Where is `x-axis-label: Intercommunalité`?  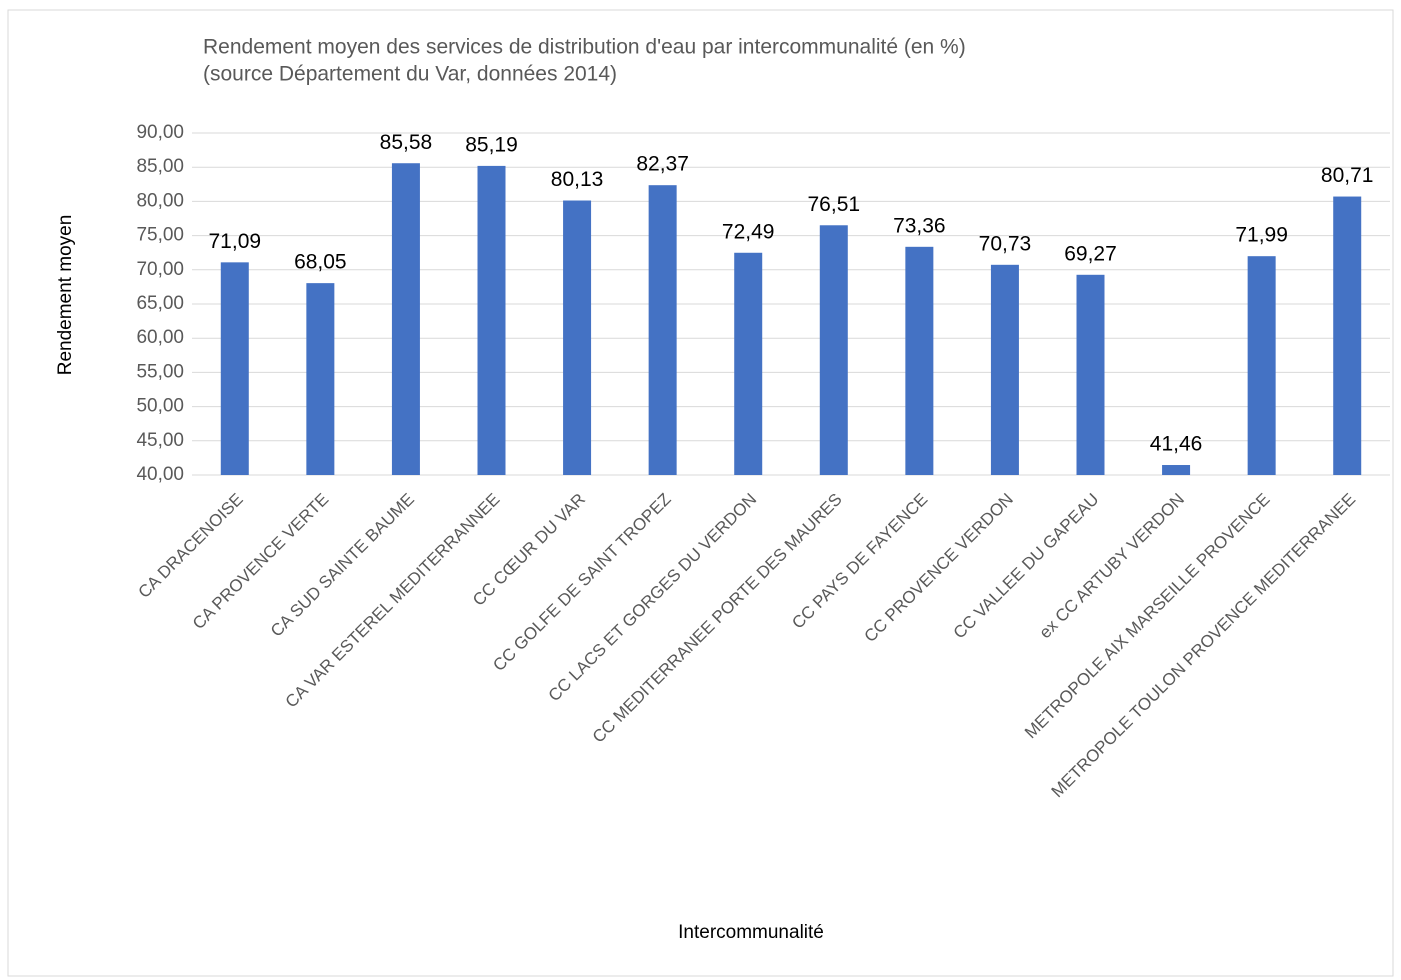
x-axis-label: Intercommunalité is located at coordinates (751, 932).